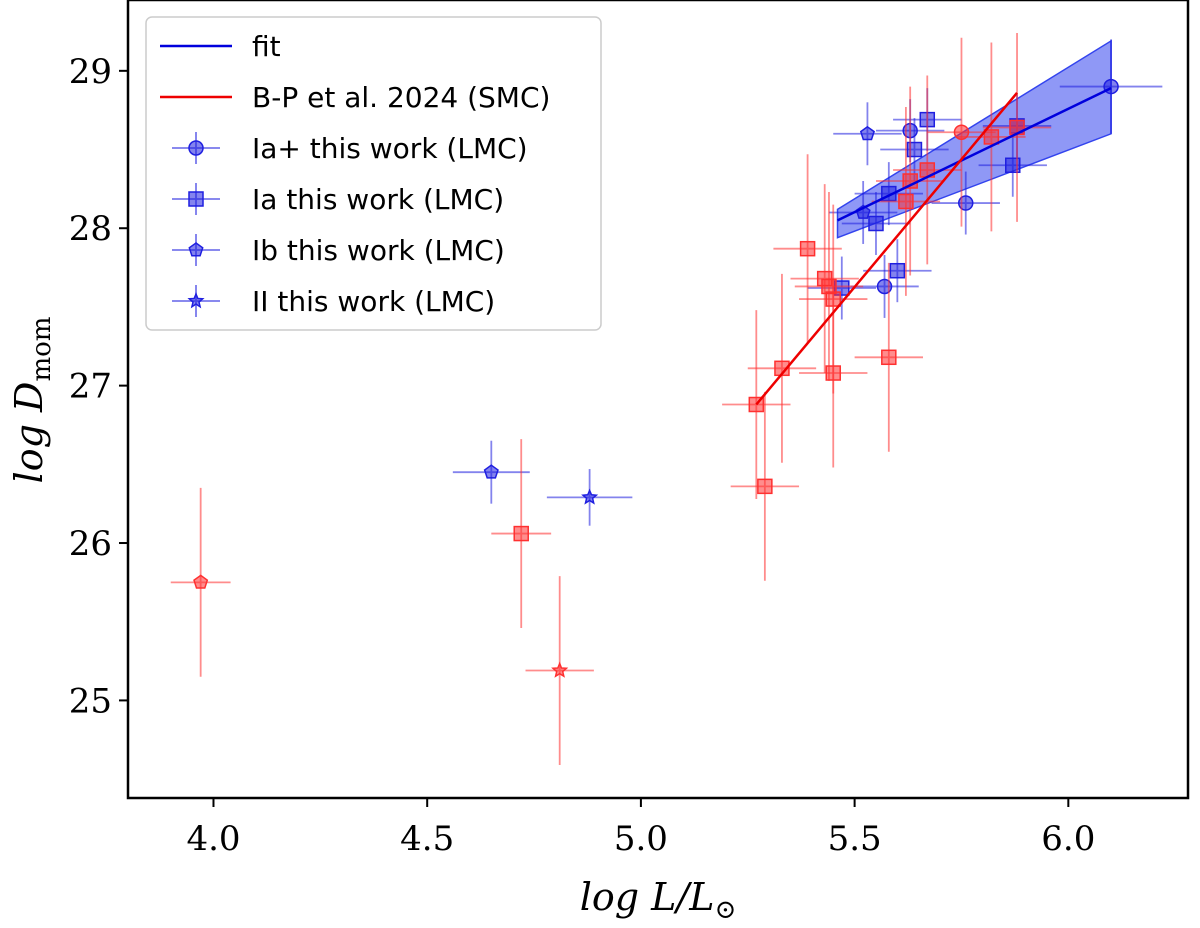  Describe the element at coordinates (427, 839) in the screenshot. I see `x-tick-label: 4.5` at that location.